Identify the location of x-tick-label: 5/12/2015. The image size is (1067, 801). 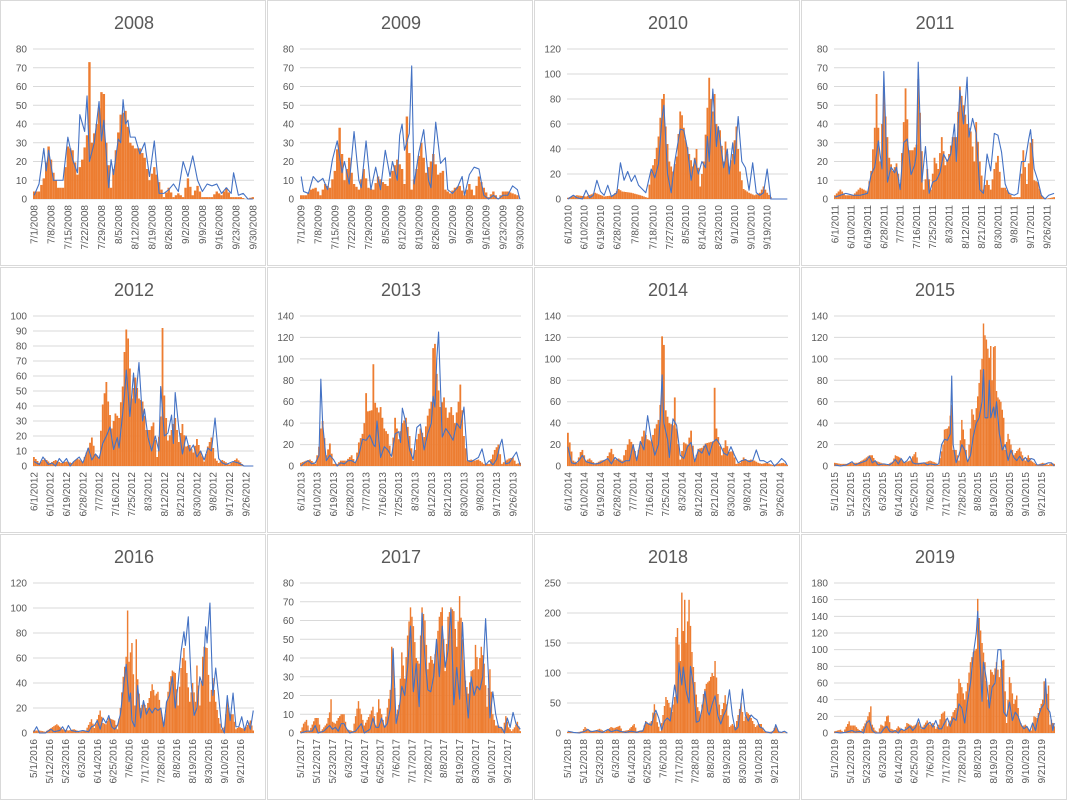
(851, 494).